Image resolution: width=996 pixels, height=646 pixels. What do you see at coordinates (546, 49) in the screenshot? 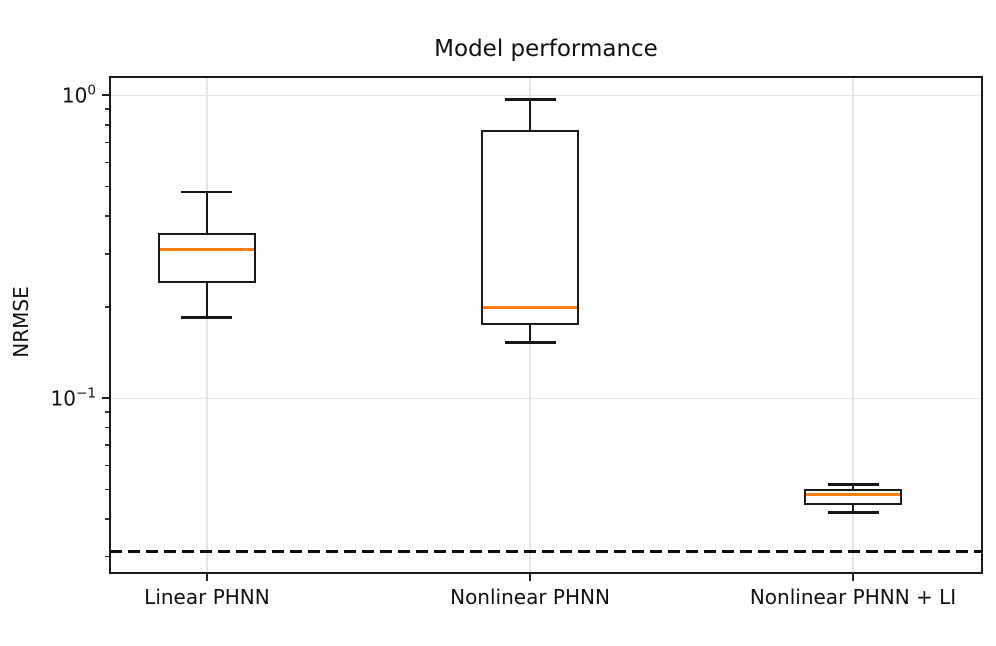
I see `chart-title: Model performance` at bounding box center [546, 49].